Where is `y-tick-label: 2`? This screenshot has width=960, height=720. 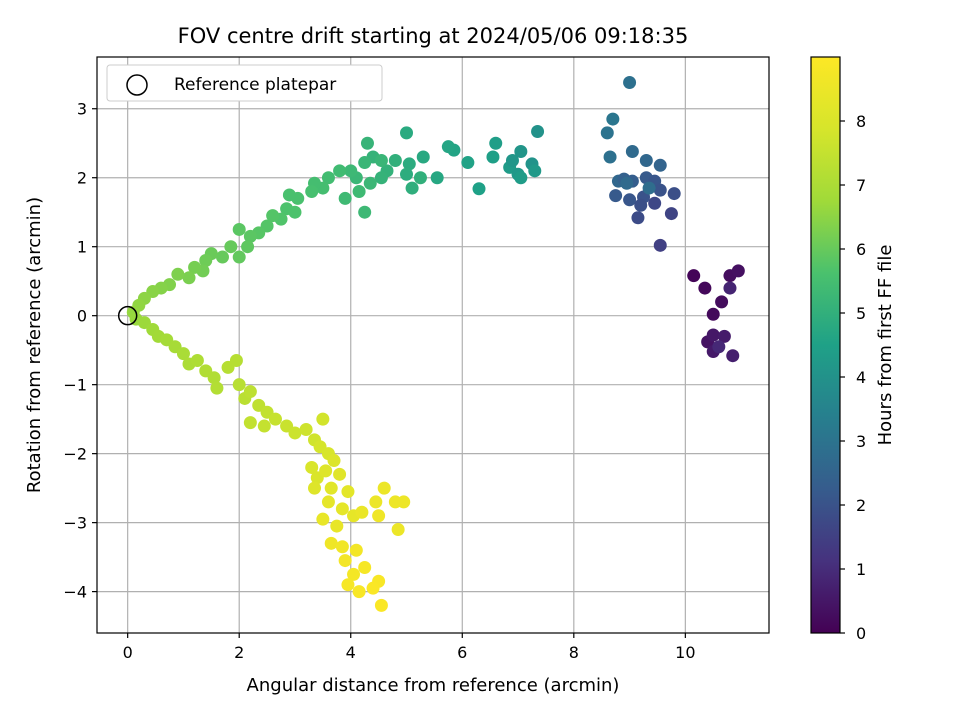
y-tick-label: 2 is located at coordinates (82, 178).